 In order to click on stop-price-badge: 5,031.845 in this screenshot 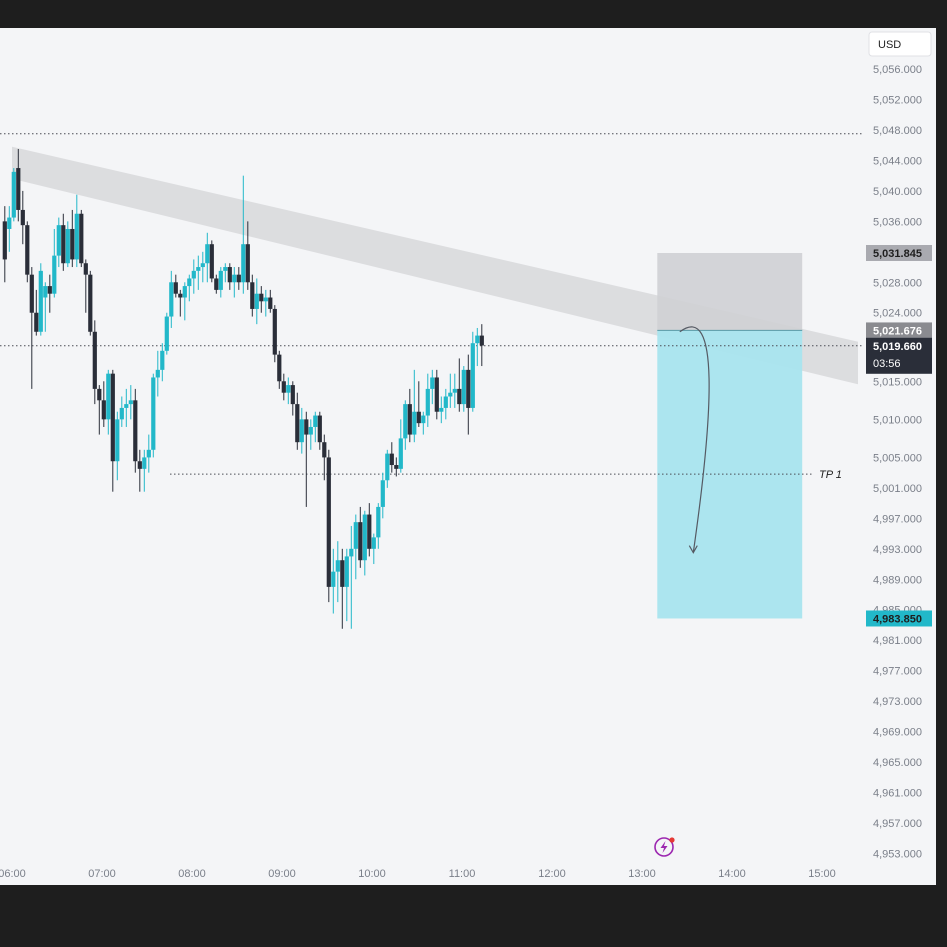, I will do `click(899, 253)`.